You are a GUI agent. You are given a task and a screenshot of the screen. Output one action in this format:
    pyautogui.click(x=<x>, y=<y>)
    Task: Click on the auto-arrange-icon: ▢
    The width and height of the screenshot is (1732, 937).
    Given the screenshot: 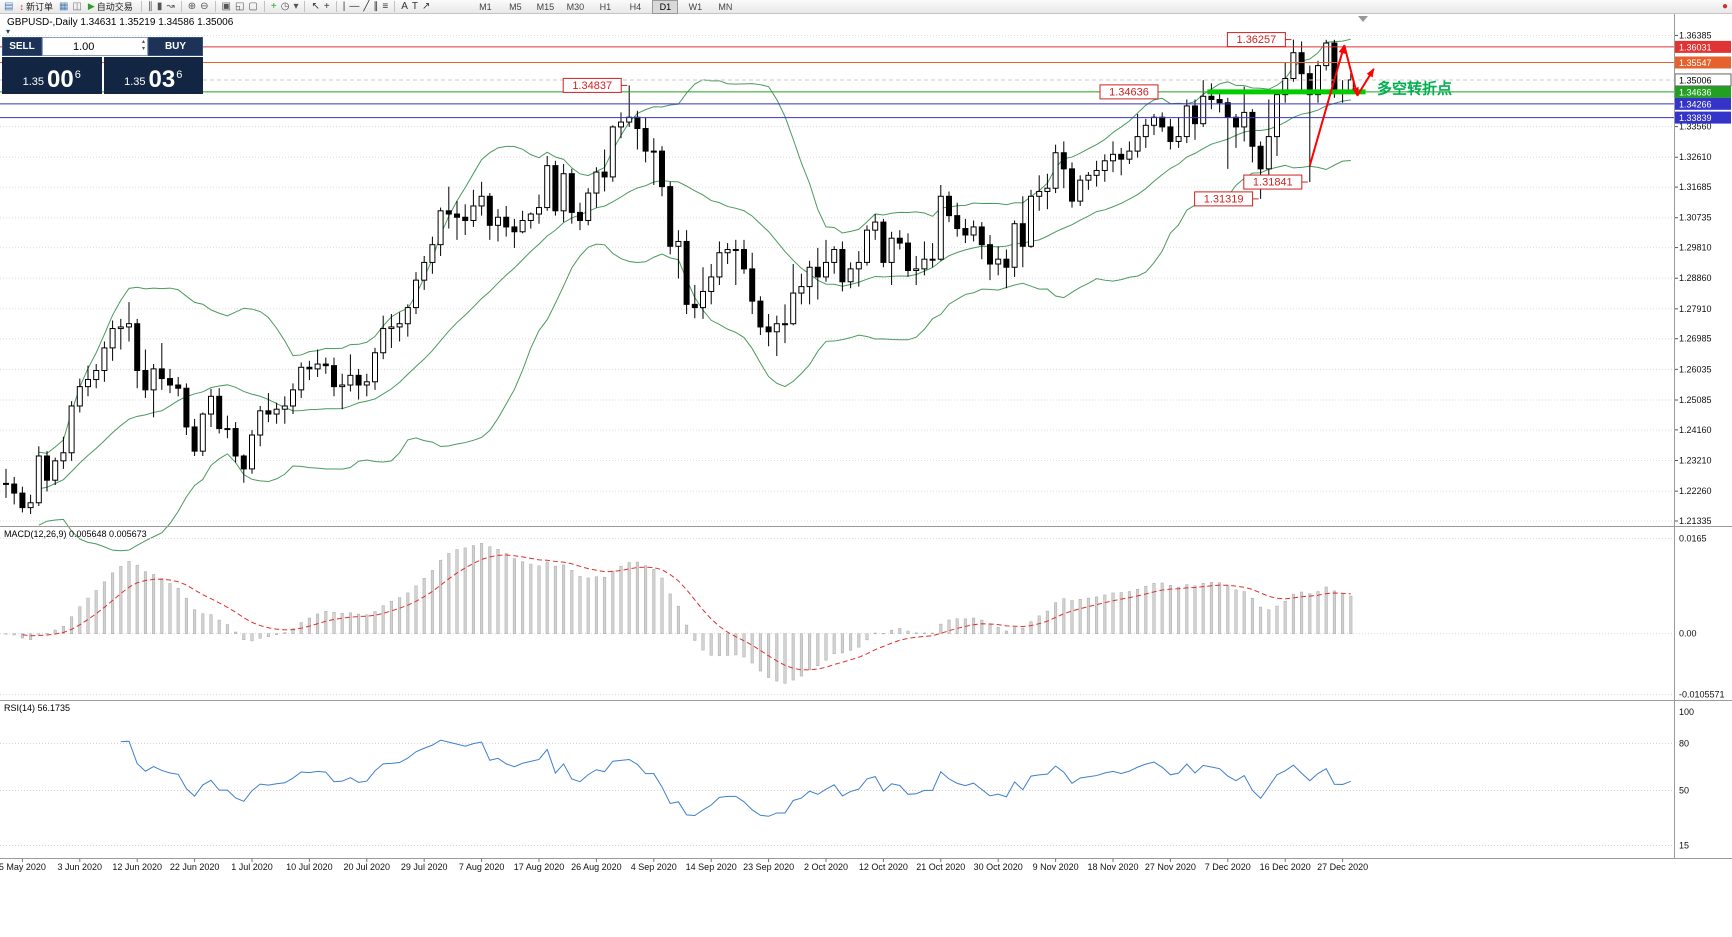 What is the action you would take?
    pyautogui.click(x=253, y=6)
    